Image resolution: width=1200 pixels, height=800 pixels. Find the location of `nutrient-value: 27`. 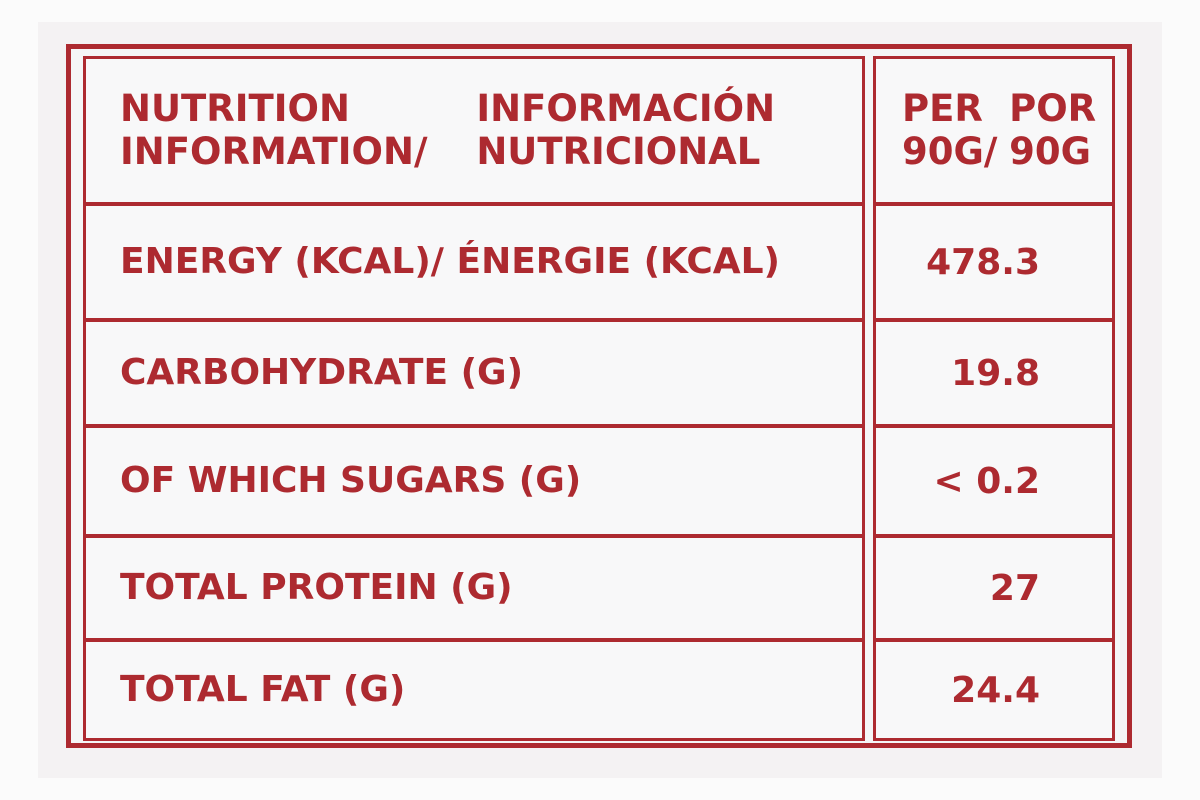

nutrient-value: 27 is located at coordinates (994, 588).